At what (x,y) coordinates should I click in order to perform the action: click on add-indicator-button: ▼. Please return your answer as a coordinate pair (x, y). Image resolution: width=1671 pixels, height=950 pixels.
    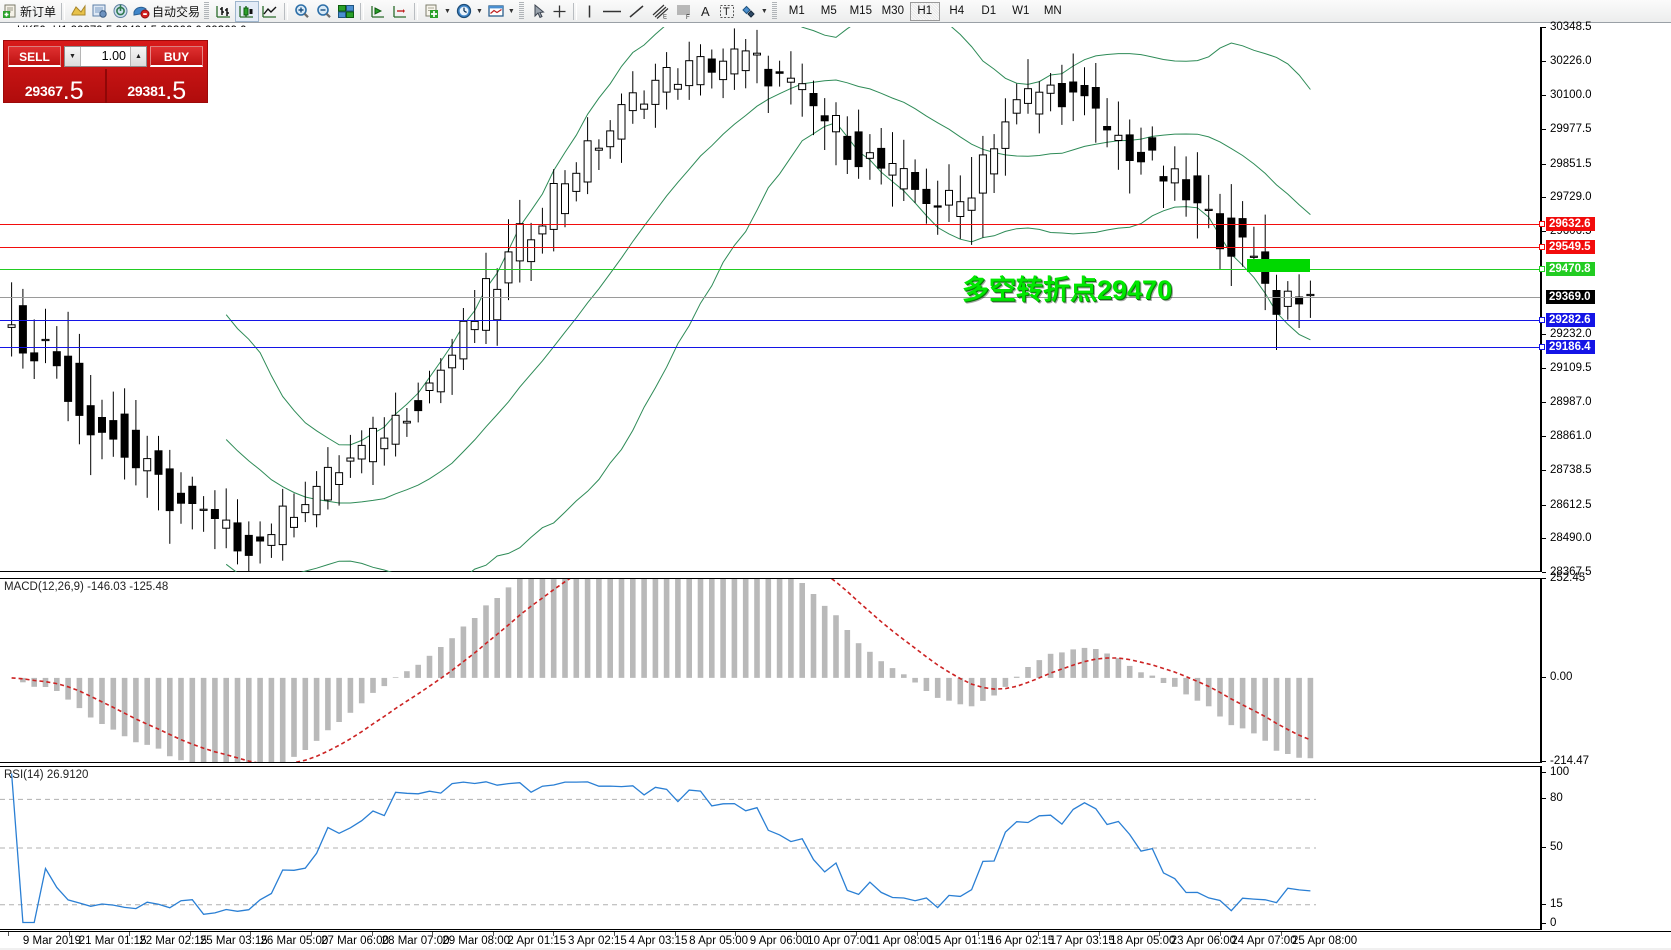
    Looking at the image, I should click on (437, 11).